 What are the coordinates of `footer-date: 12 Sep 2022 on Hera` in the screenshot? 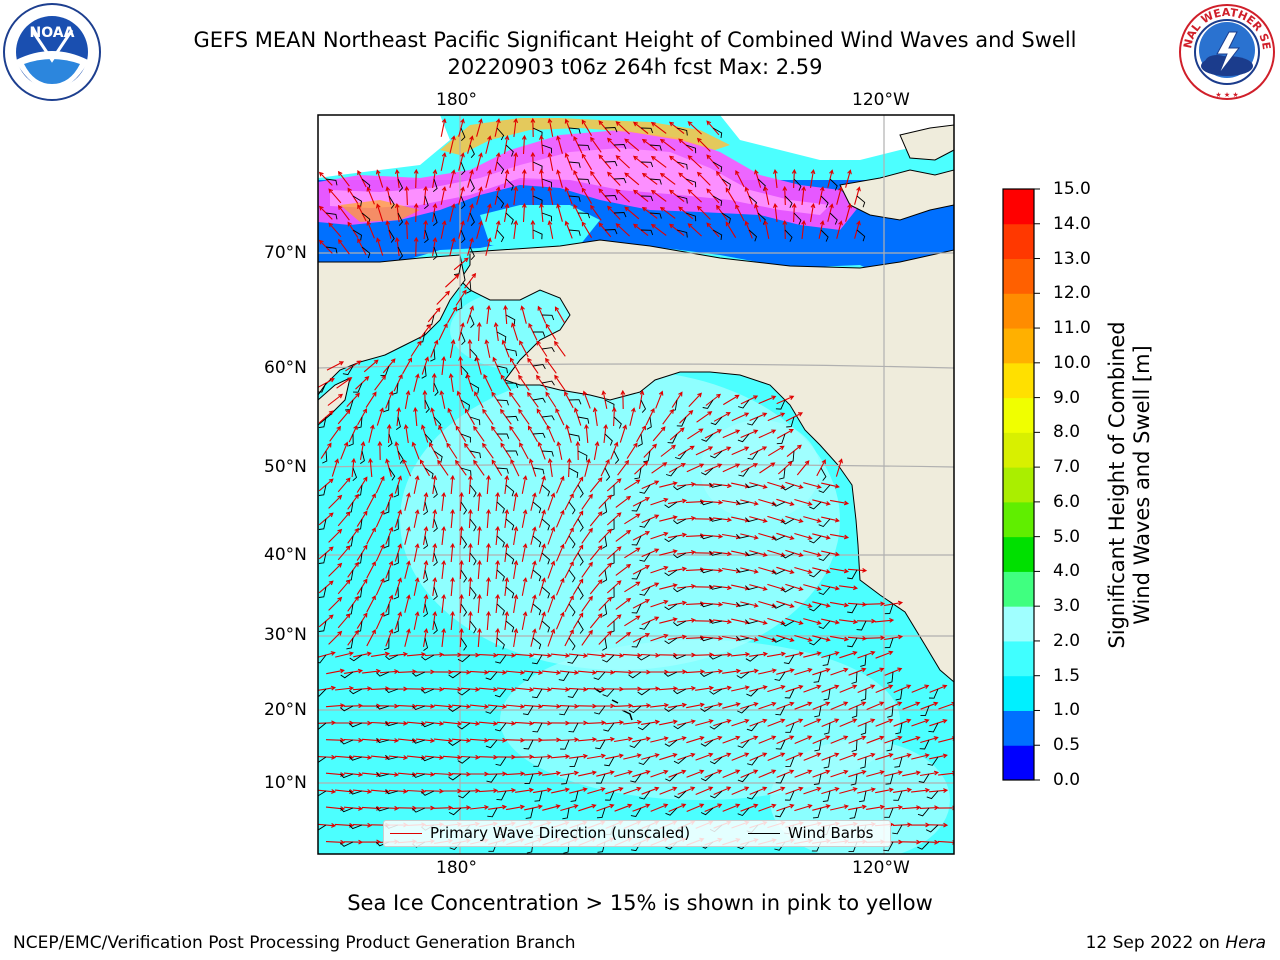 It's located at (1175, 943).